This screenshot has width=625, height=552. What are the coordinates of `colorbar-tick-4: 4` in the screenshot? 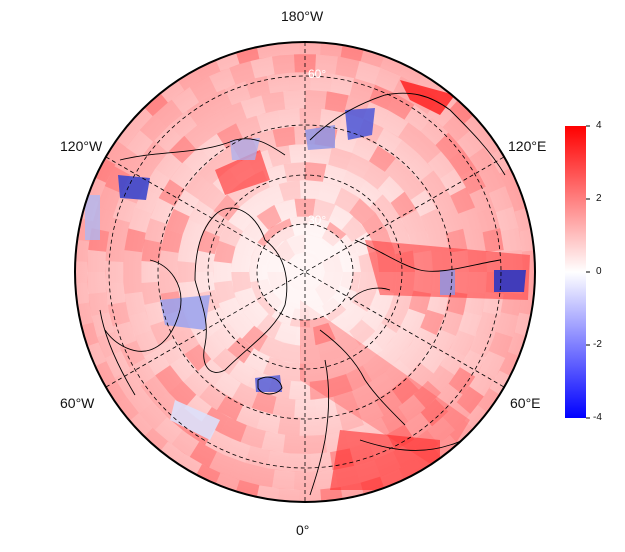 It's located at (599, 125).